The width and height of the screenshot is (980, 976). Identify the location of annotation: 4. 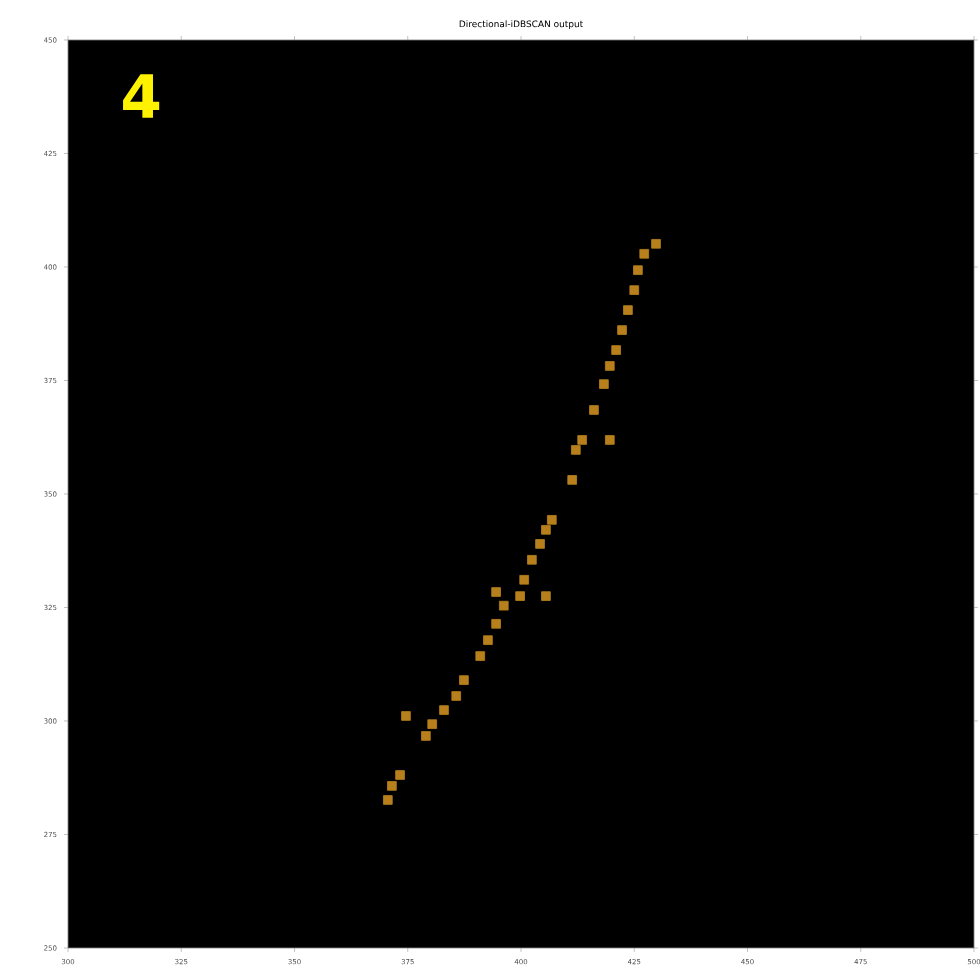
(141, 96).